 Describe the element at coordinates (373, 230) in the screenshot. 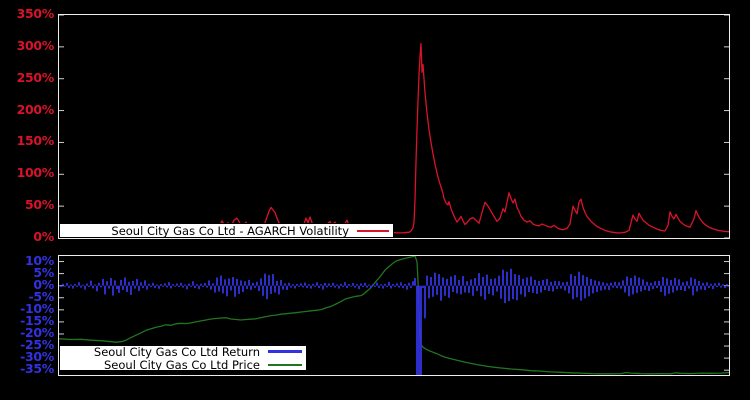

I see `volatility-line-sample-icon` at that location.